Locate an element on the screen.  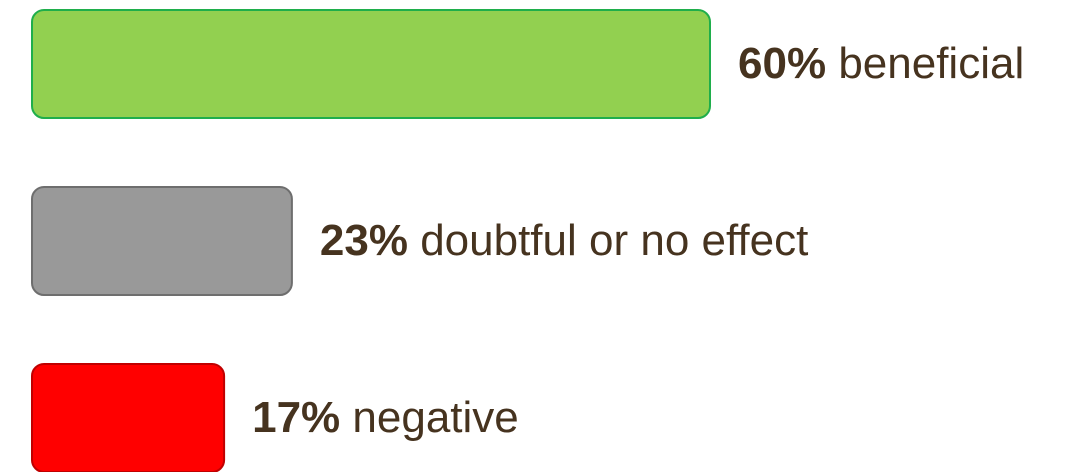
value-label: 60% is located at coordinates (782, 63).